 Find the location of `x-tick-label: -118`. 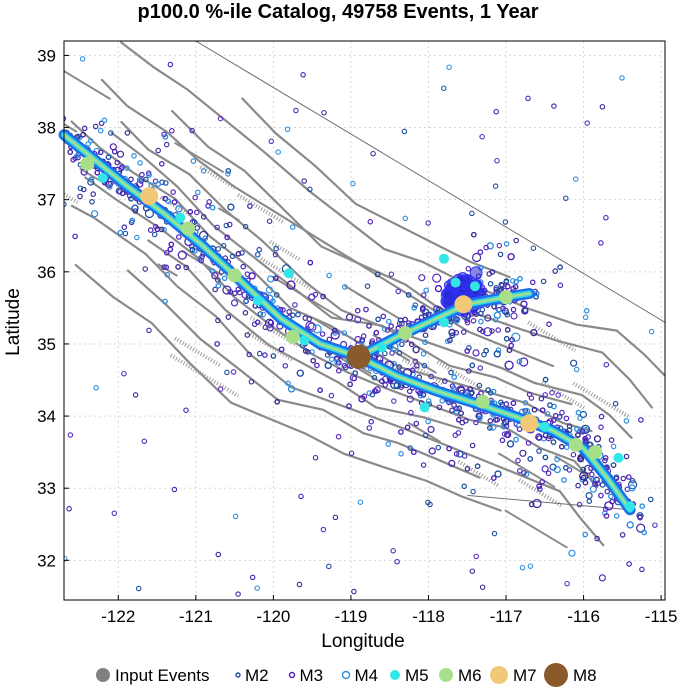

x-tick-label: -118 is located at coordinates (428, 616).